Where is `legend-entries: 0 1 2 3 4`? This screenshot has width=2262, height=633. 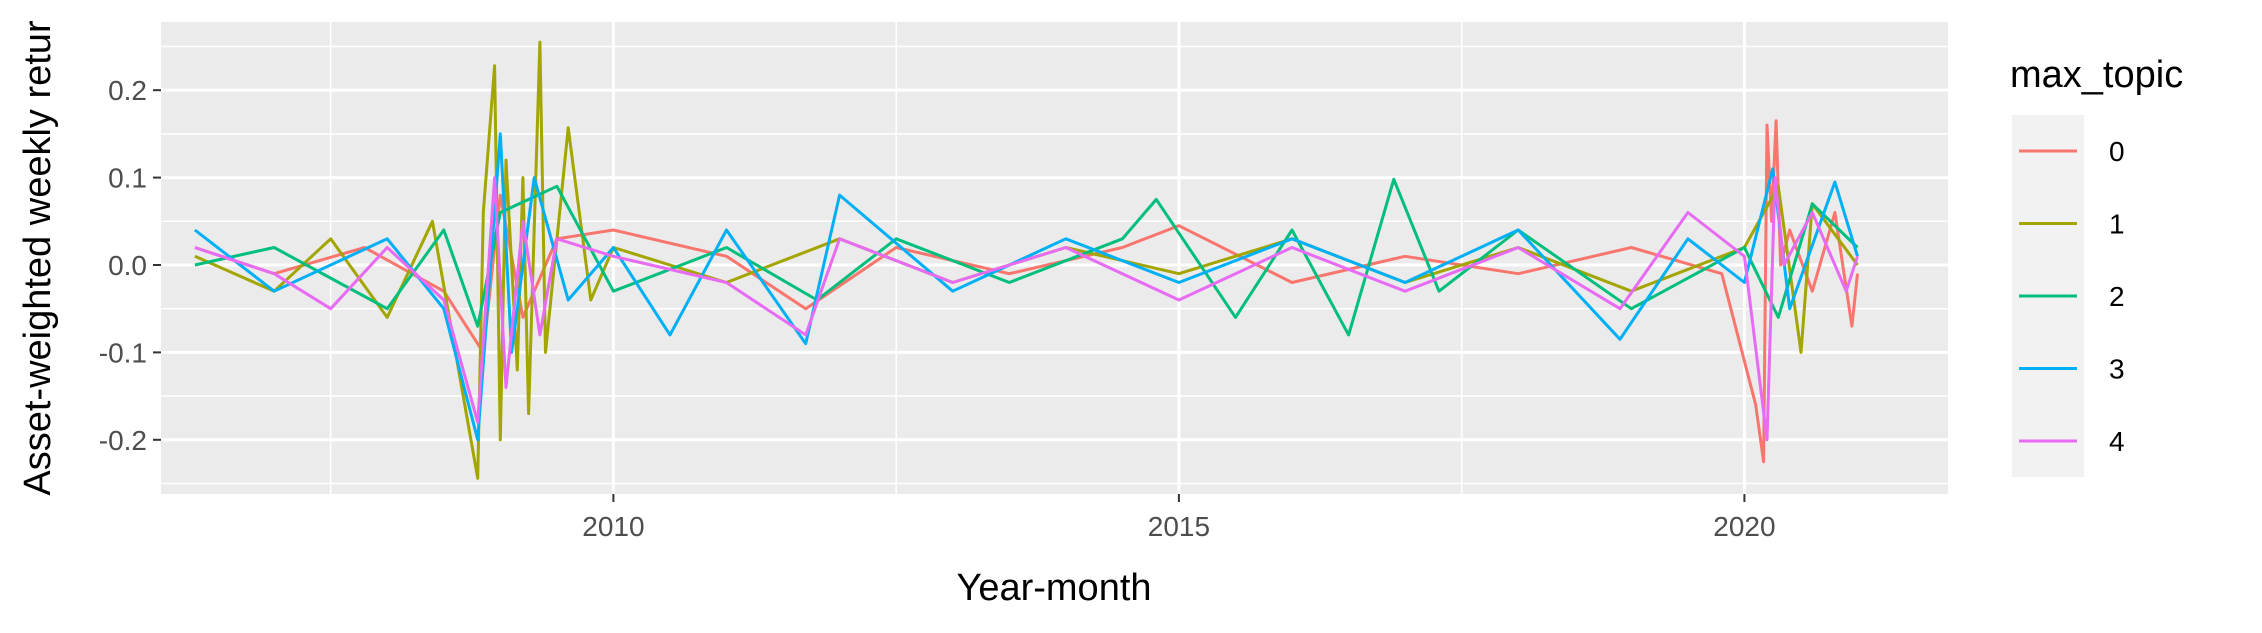 legend-entries: 0 1 2 3 4 is located at coordinates (2072, 296).